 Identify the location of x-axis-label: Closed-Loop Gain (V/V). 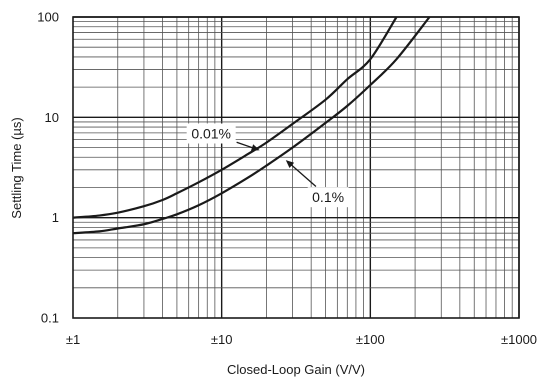
(296, 369).